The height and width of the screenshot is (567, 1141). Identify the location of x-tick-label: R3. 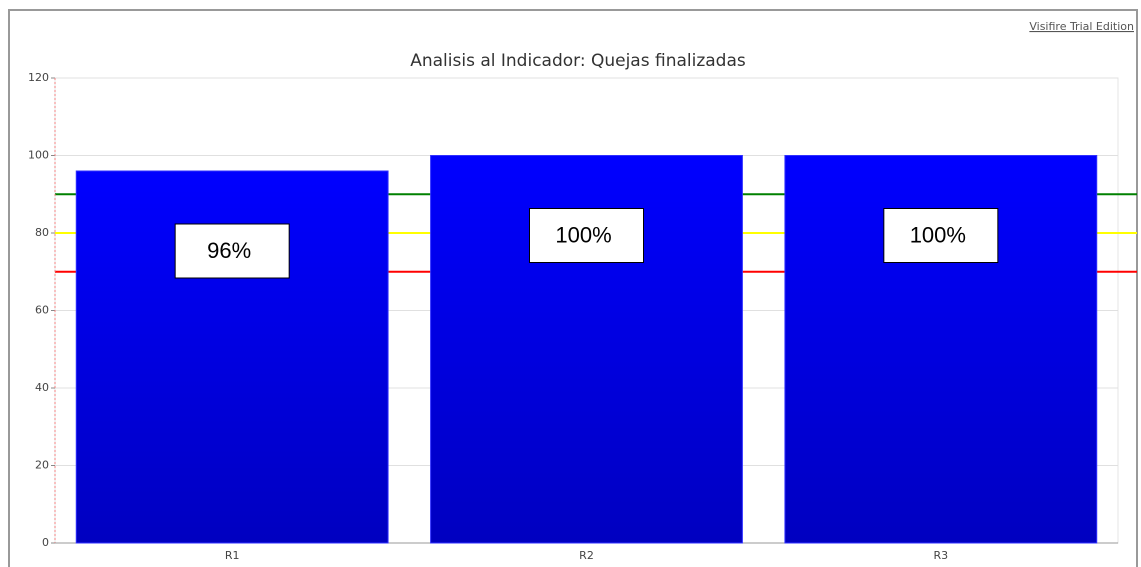
(941, 555).